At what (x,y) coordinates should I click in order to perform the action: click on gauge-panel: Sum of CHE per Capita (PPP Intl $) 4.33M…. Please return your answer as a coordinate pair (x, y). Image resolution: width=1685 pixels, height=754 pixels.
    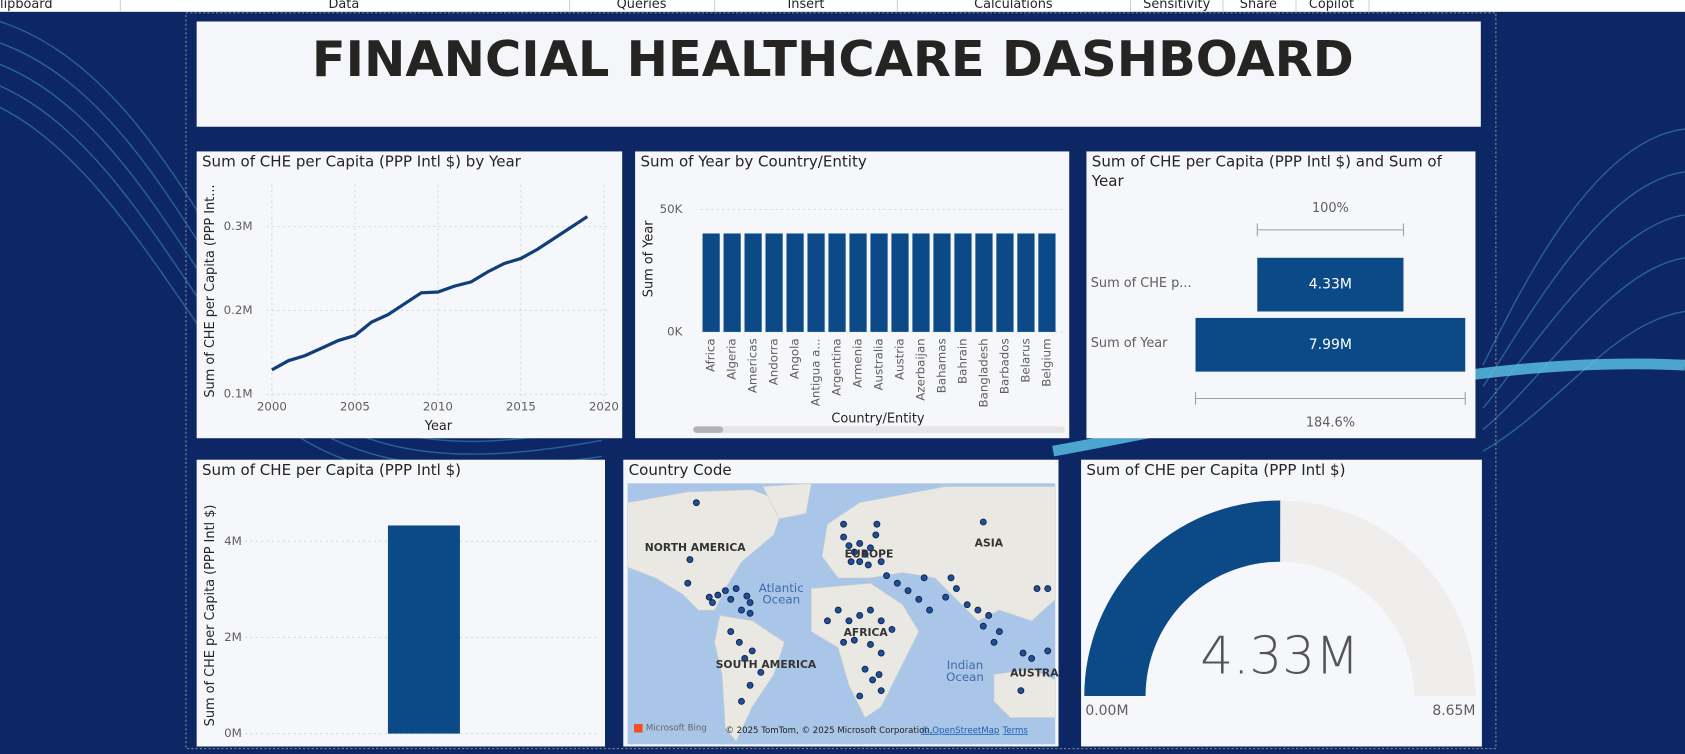
    Looking at the image, I should click on (1281, 603).